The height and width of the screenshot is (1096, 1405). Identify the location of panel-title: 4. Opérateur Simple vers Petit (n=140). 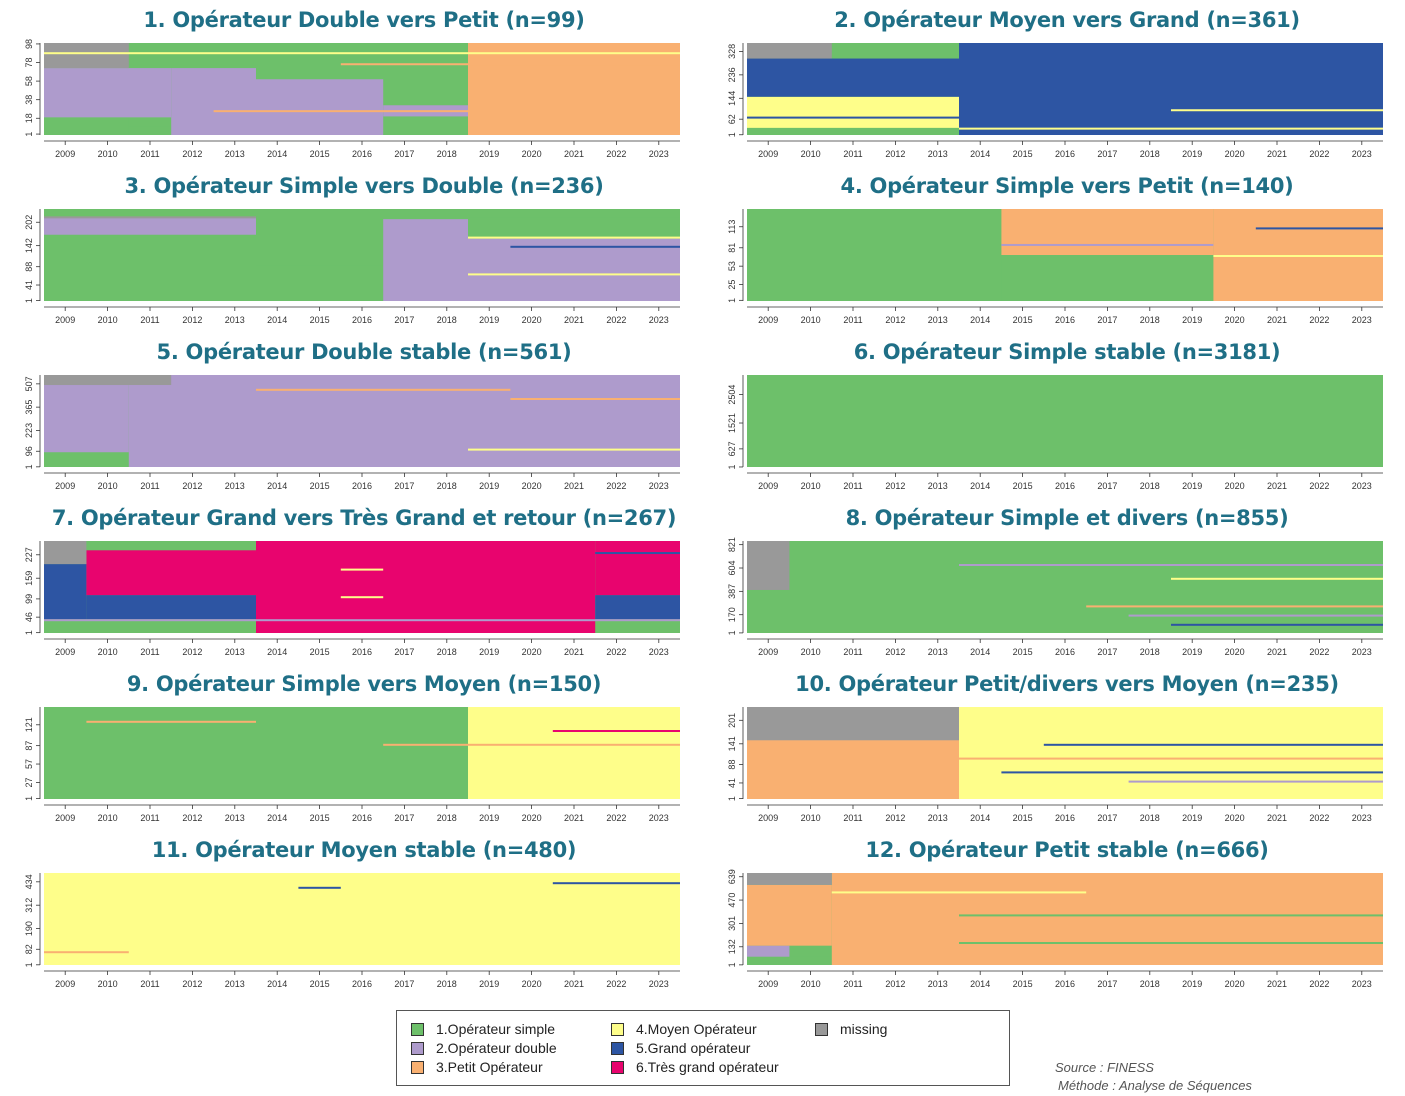
(1067, 186).